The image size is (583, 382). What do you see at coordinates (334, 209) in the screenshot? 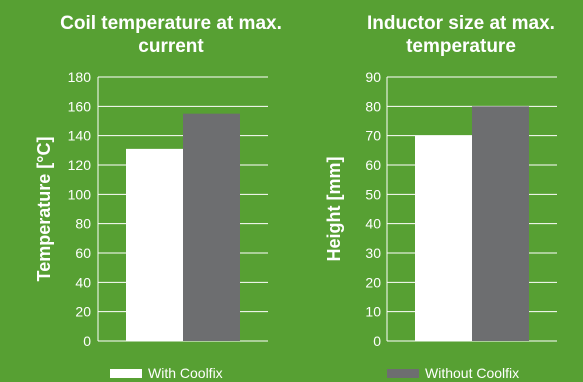
I see `chart2-y-axis-label: Height [mm]` at bounding box center [334, 209].